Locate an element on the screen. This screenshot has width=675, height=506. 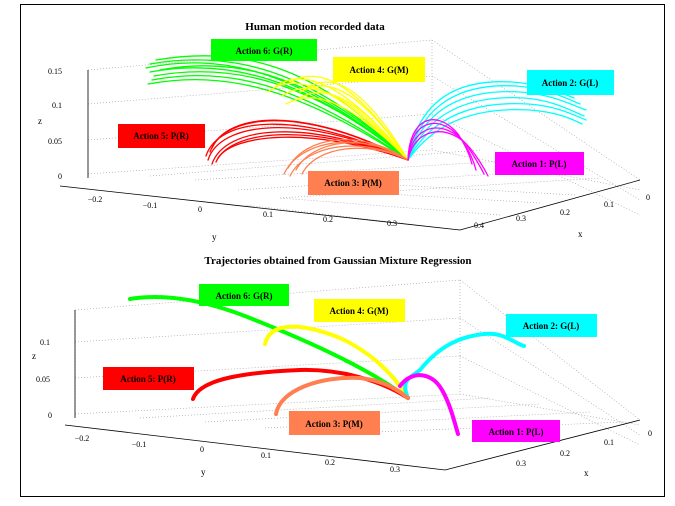
panel-1-title: Human motion recorded data is located at coordinates (315, 27).